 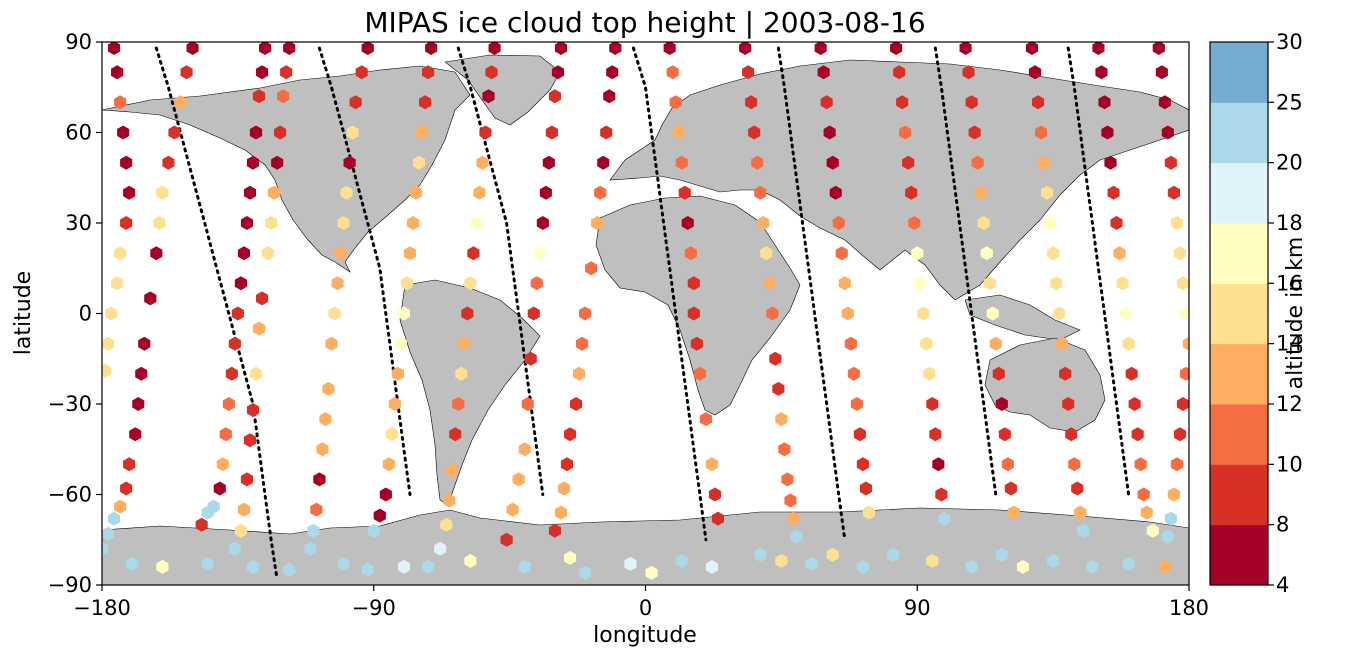 I want to click on colorbar-tick-label: 30, so click(x=1289, y=42).